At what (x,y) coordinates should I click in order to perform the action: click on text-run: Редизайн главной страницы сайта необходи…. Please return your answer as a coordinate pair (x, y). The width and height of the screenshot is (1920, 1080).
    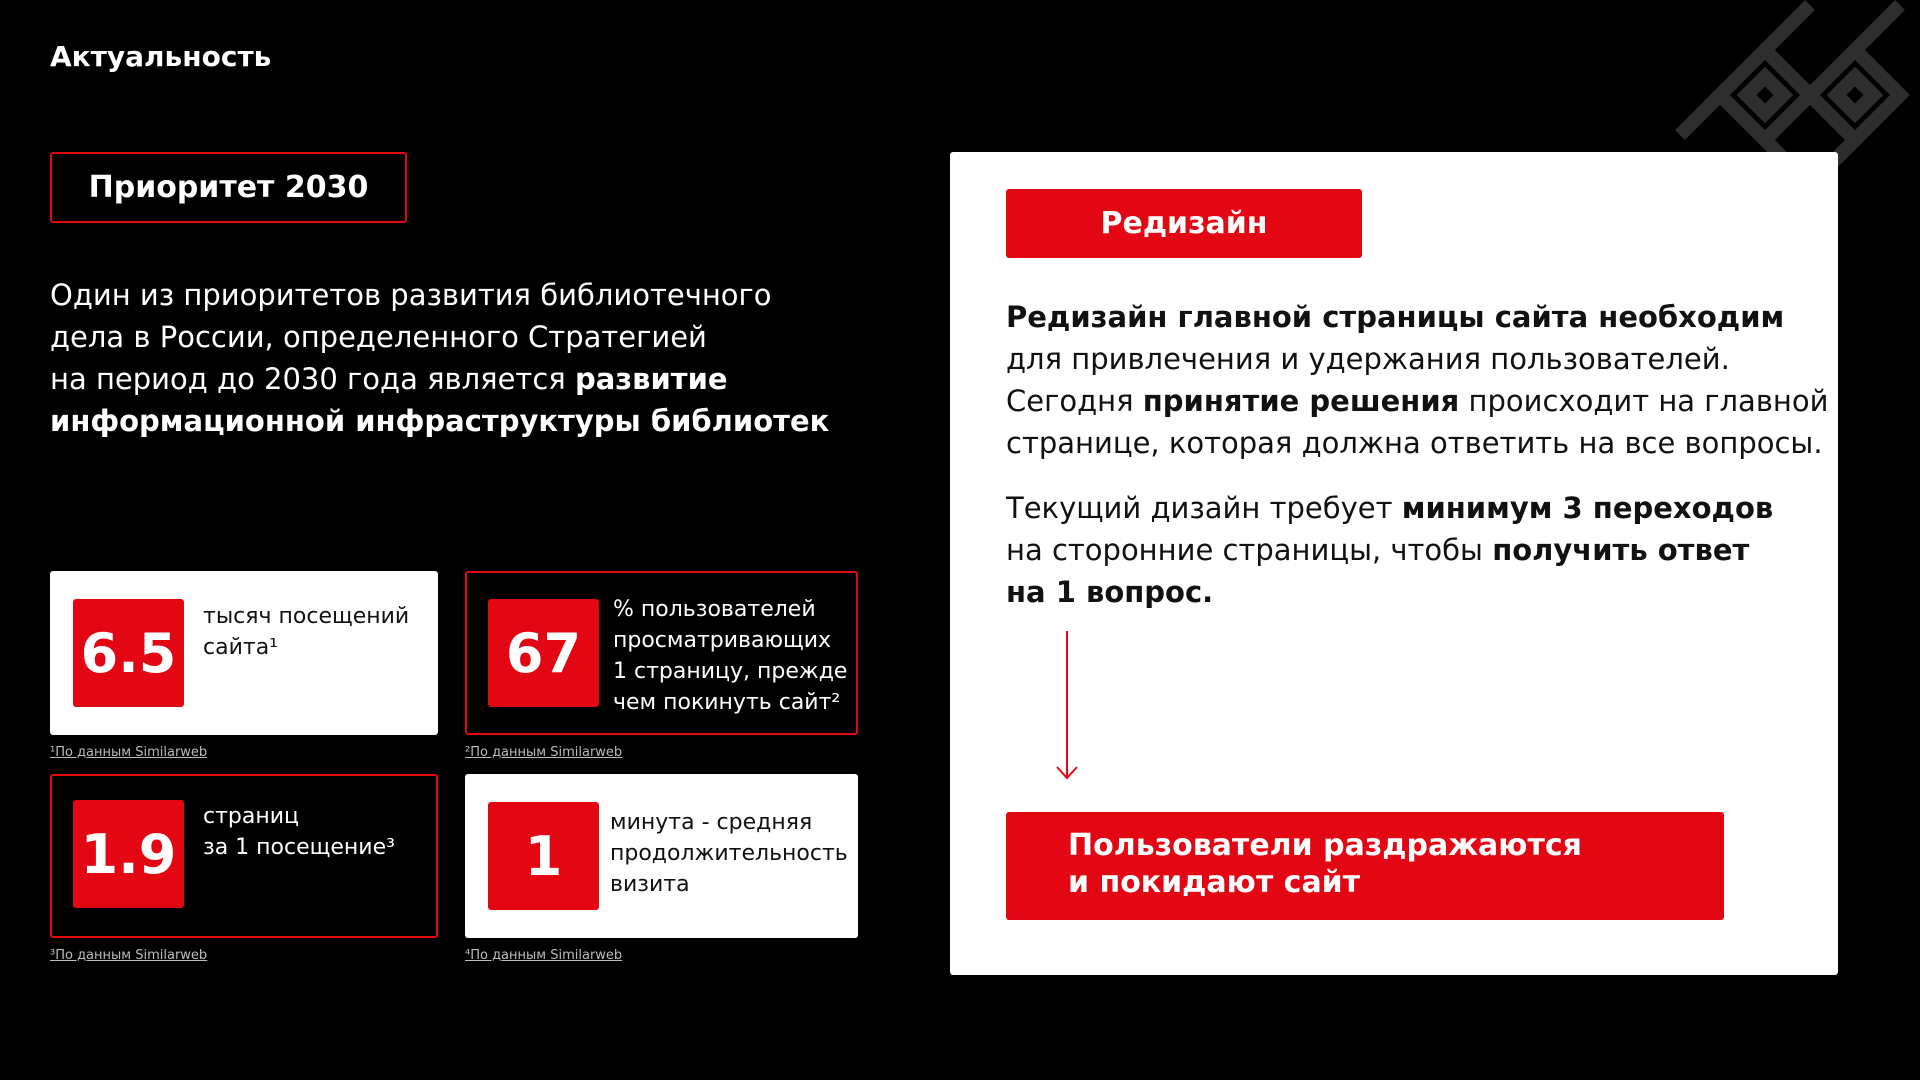
    Looking at the image, I should click on (1395, 317).